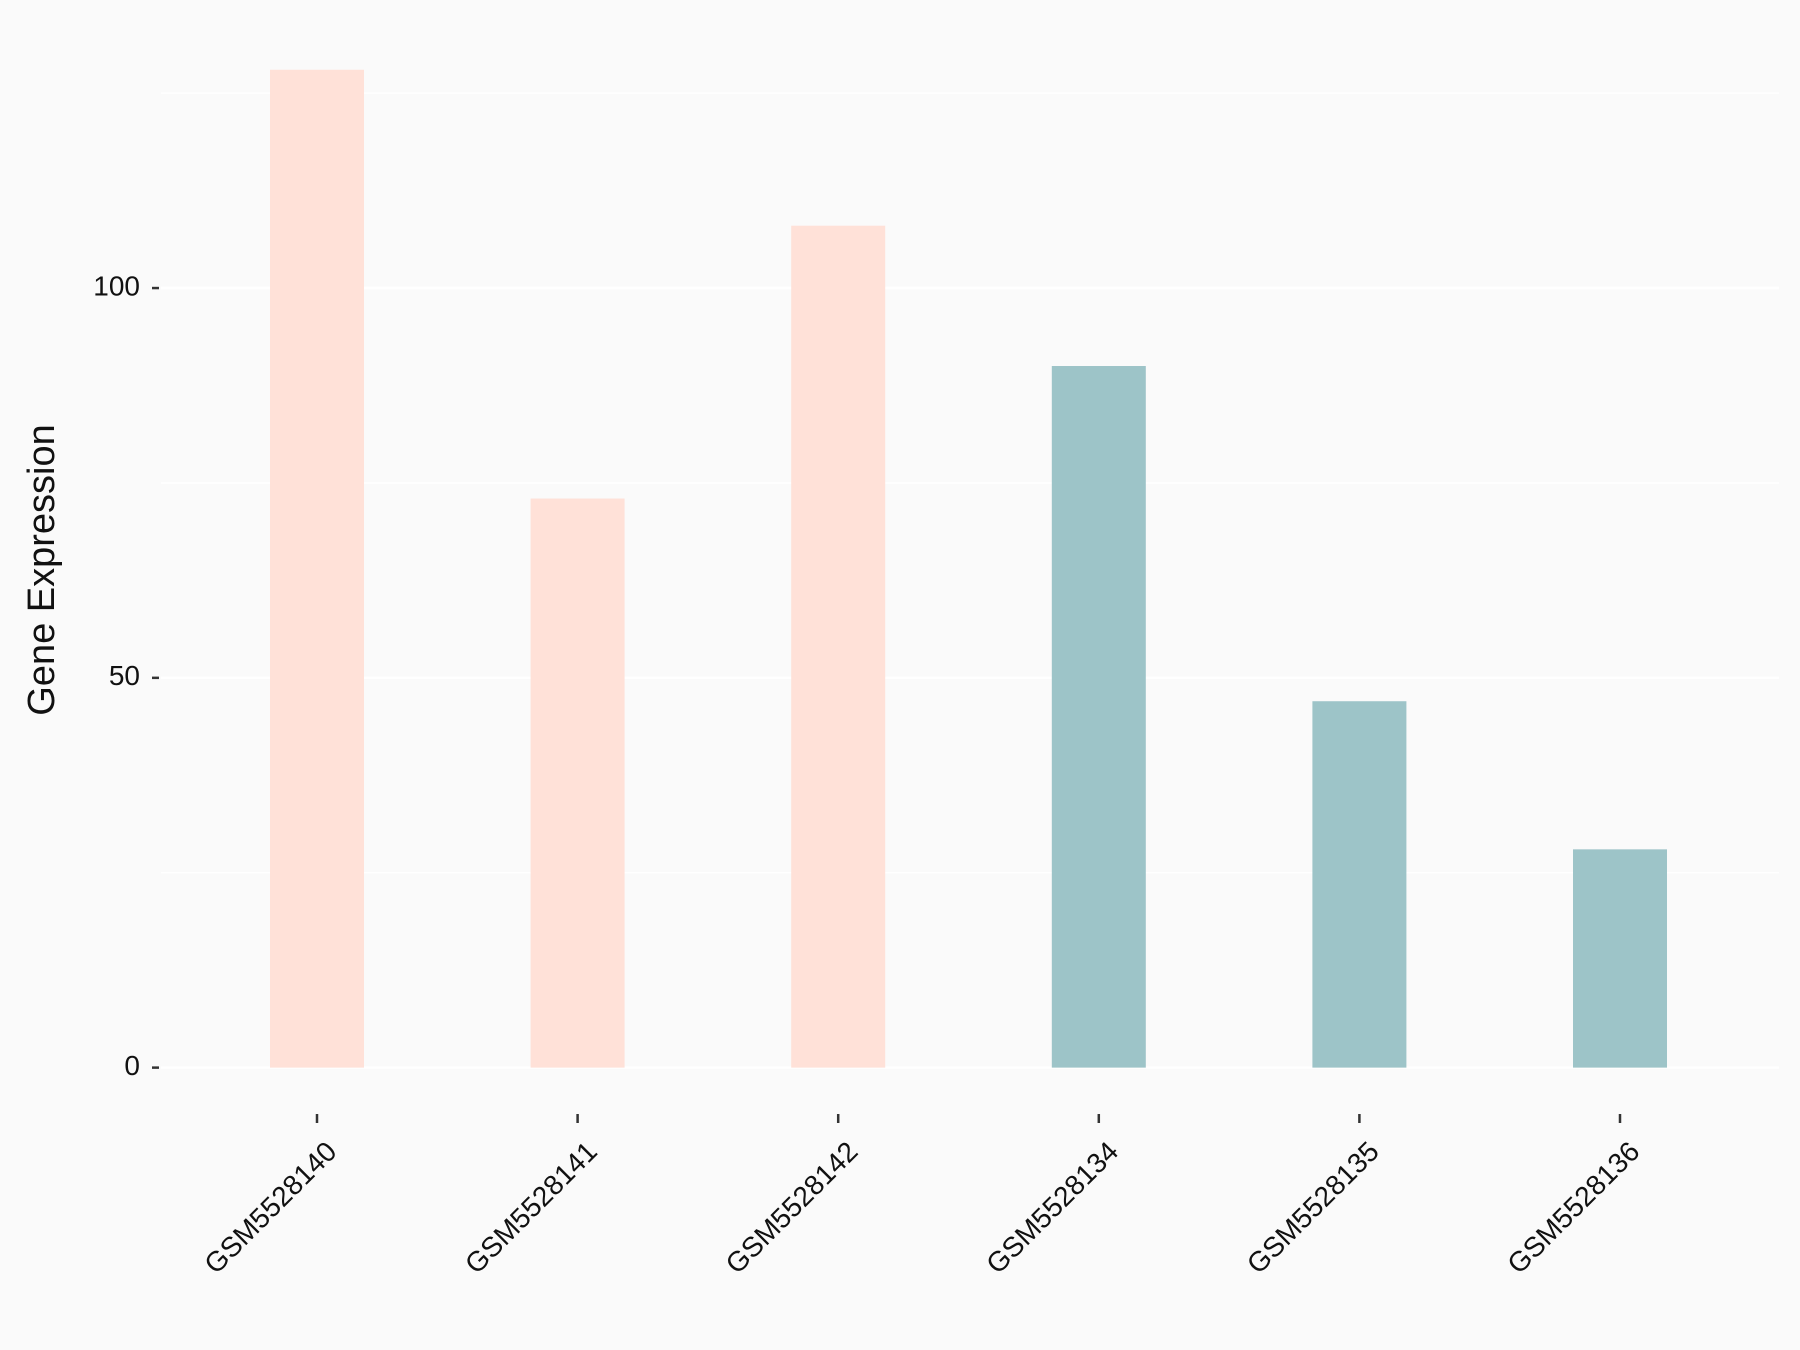  What do you see at coordinates (116, 285) in the screenshot?
I see `y-tick-label: 100` at bounding box center [116, 285].